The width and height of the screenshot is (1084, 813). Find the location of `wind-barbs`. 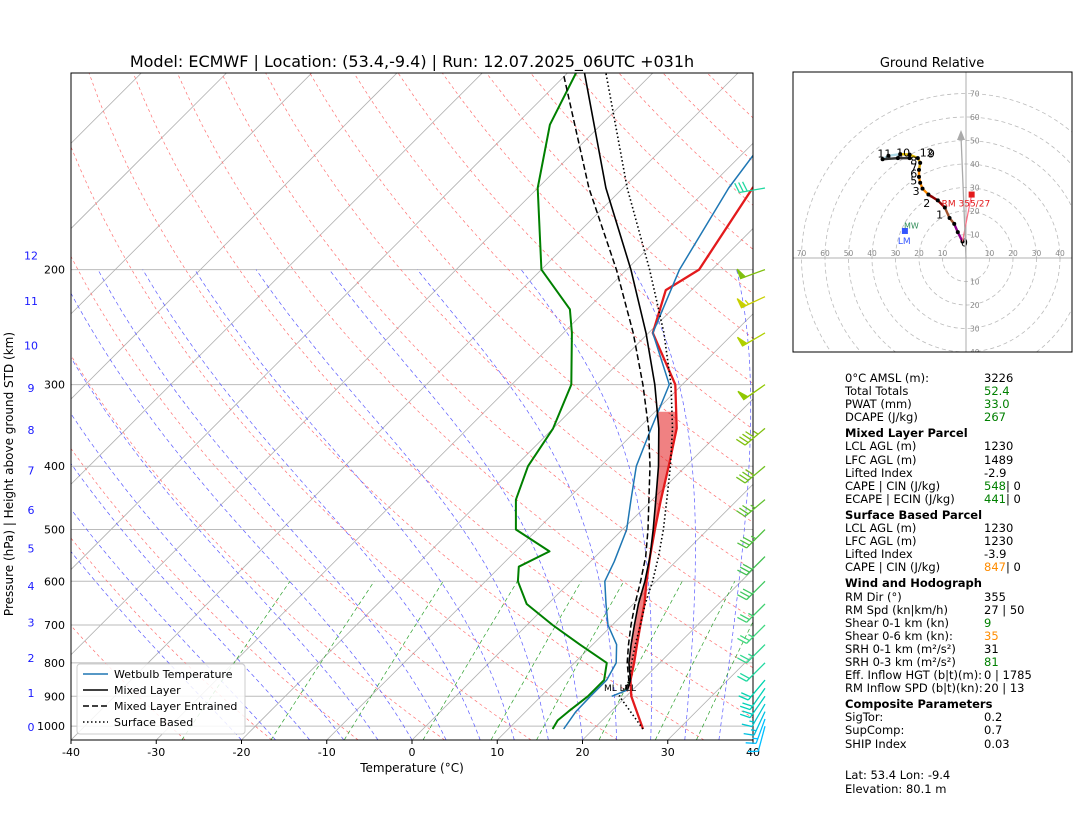

wind-barbs is located at coordinates (750, 467).